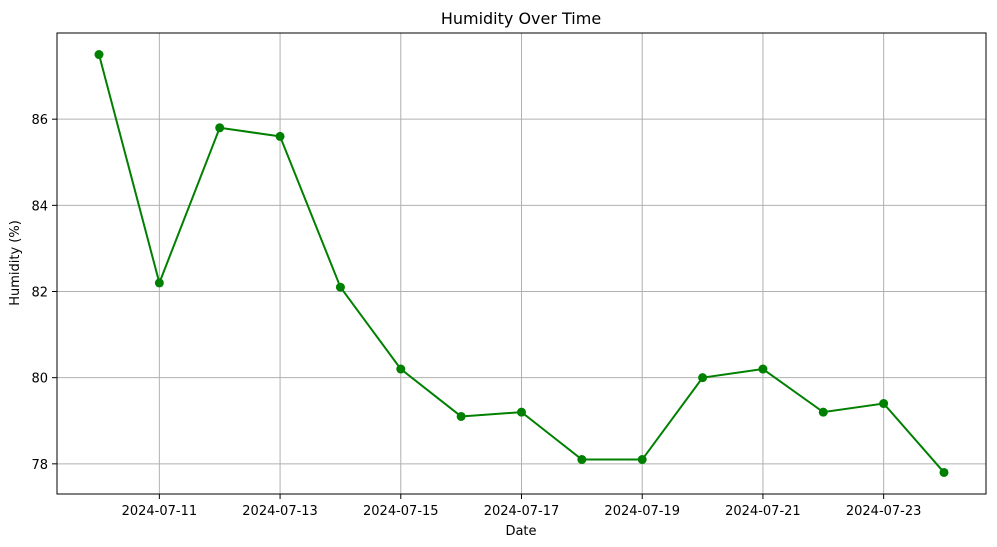  Describe the element at coordinates (39, 379) in the screenshot. I see `y-tick-label: 80` at that location.